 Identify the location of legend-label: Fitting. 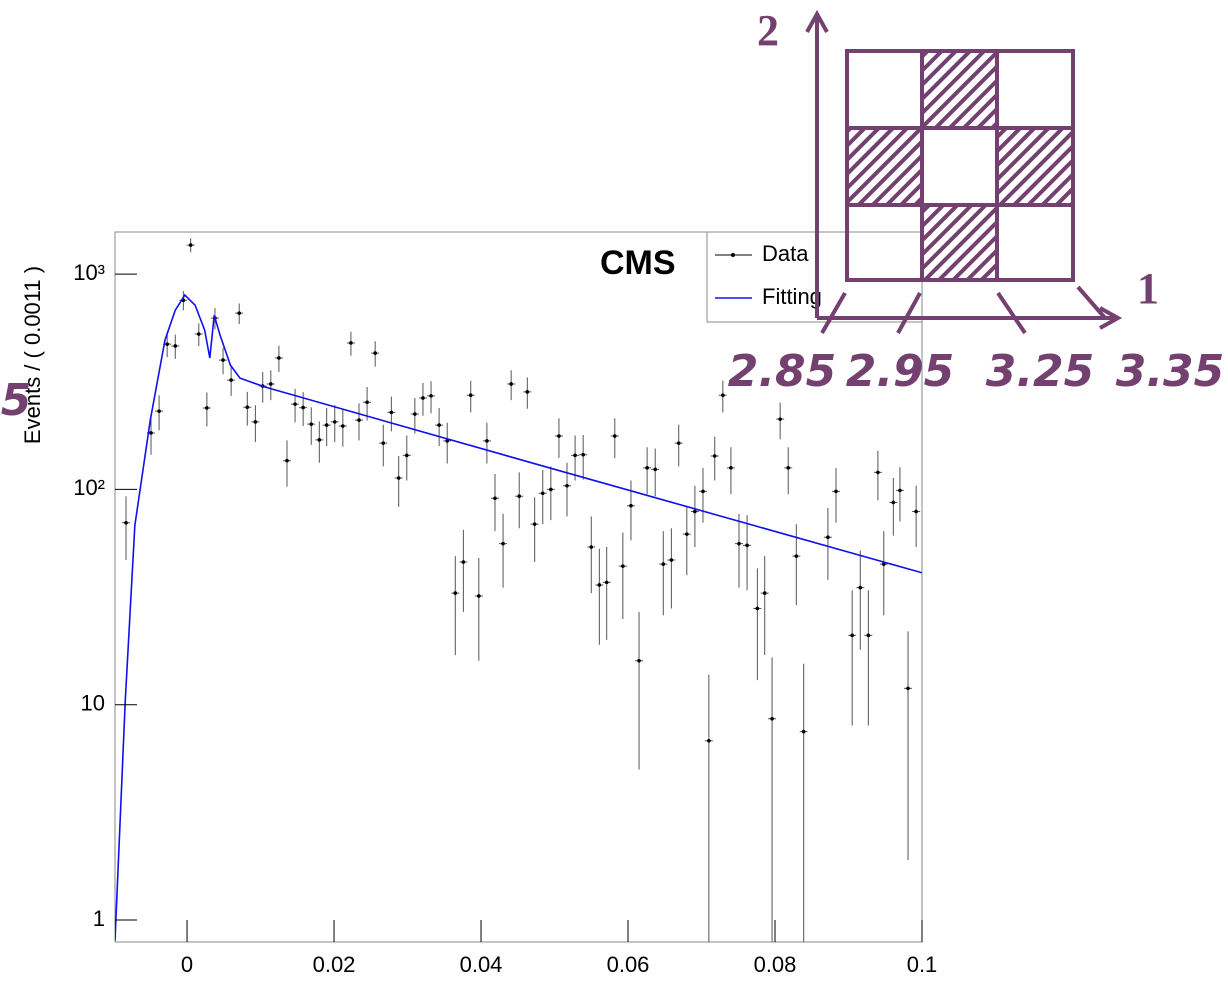
(792, 296).